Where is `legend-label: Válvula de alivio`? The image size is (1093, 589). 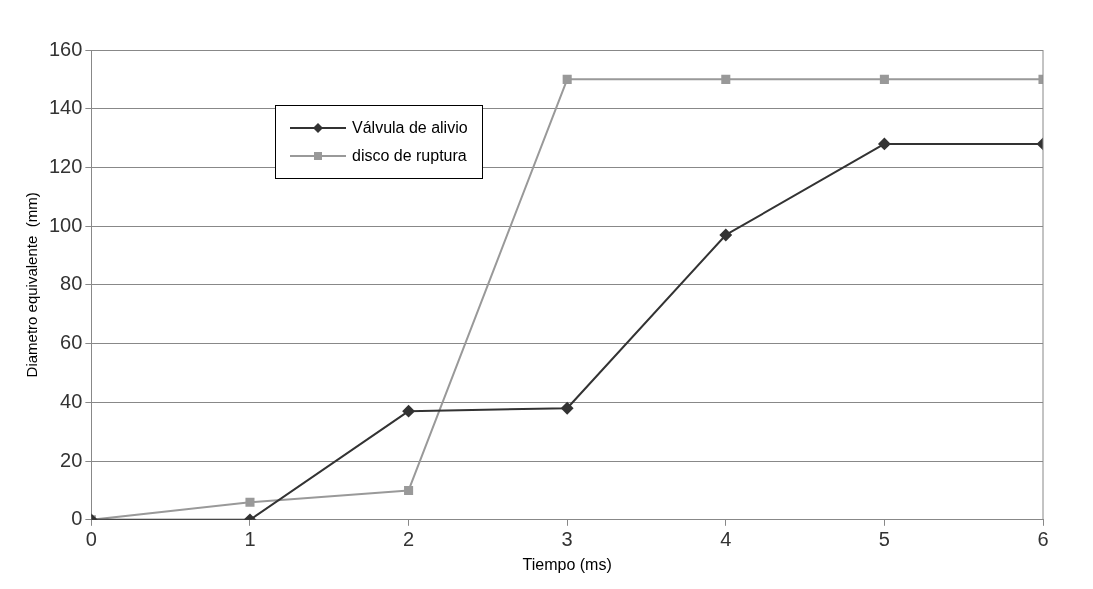
legend-label: Válvula de alivio is located at coordinates (410, 128).